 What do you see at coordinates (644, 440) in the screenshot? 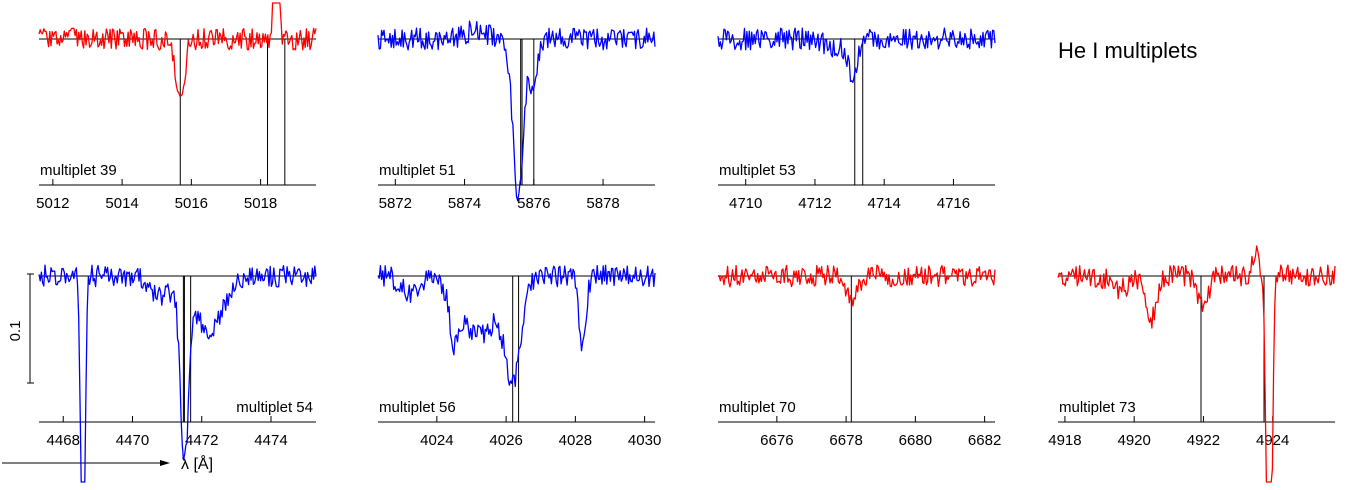
I see `x-tick-label: 4030` at bounding box center [644, 440].